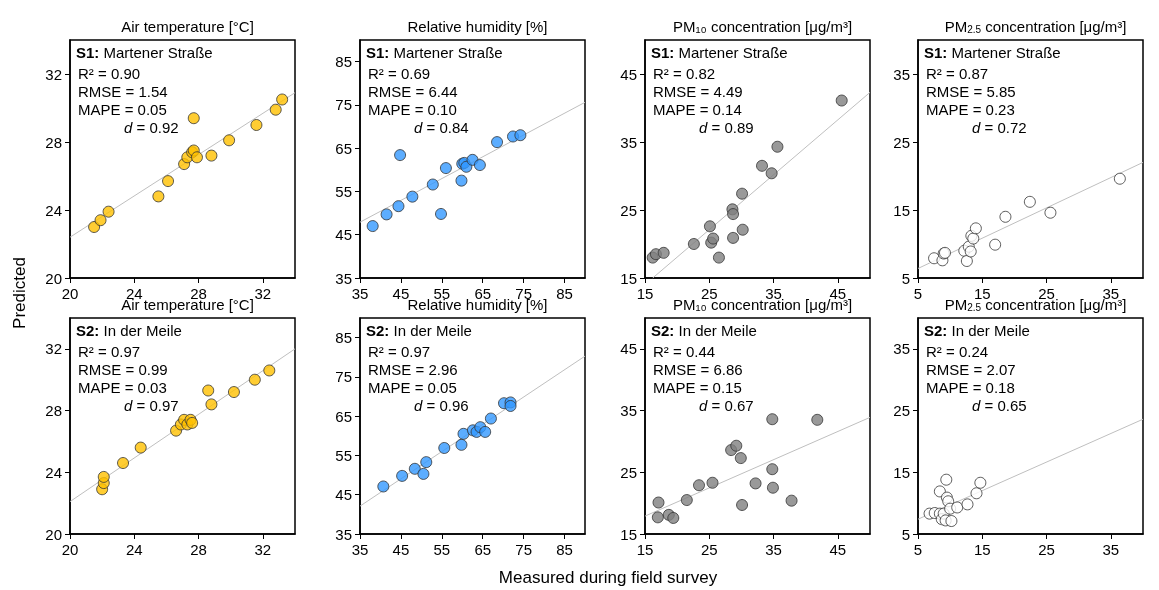 The width and height of the screenshot is (1159, 590). Describe the element at coordinates (971, 91) in the screenshot. I see `annotation: RMSE = 5.85` at that location.